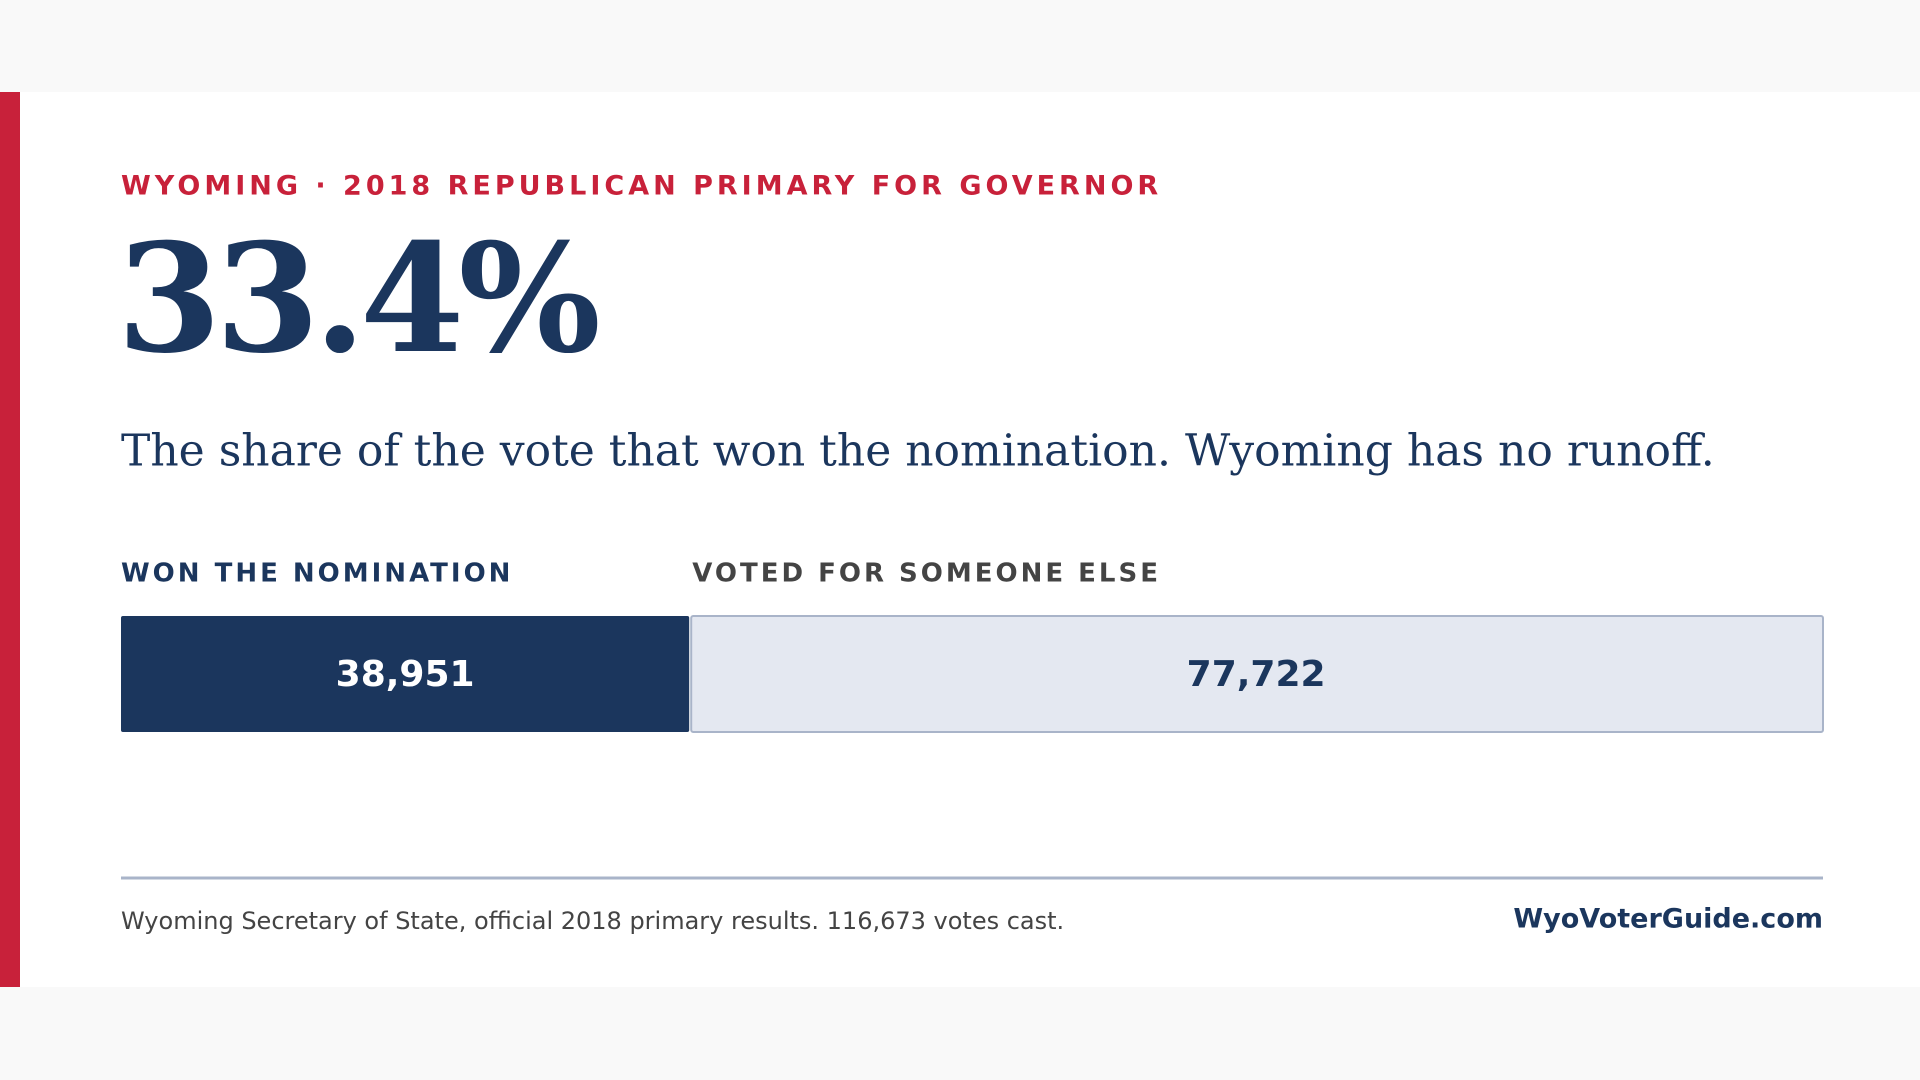  I want to click on headline: 33.4%, so click(357, 299).